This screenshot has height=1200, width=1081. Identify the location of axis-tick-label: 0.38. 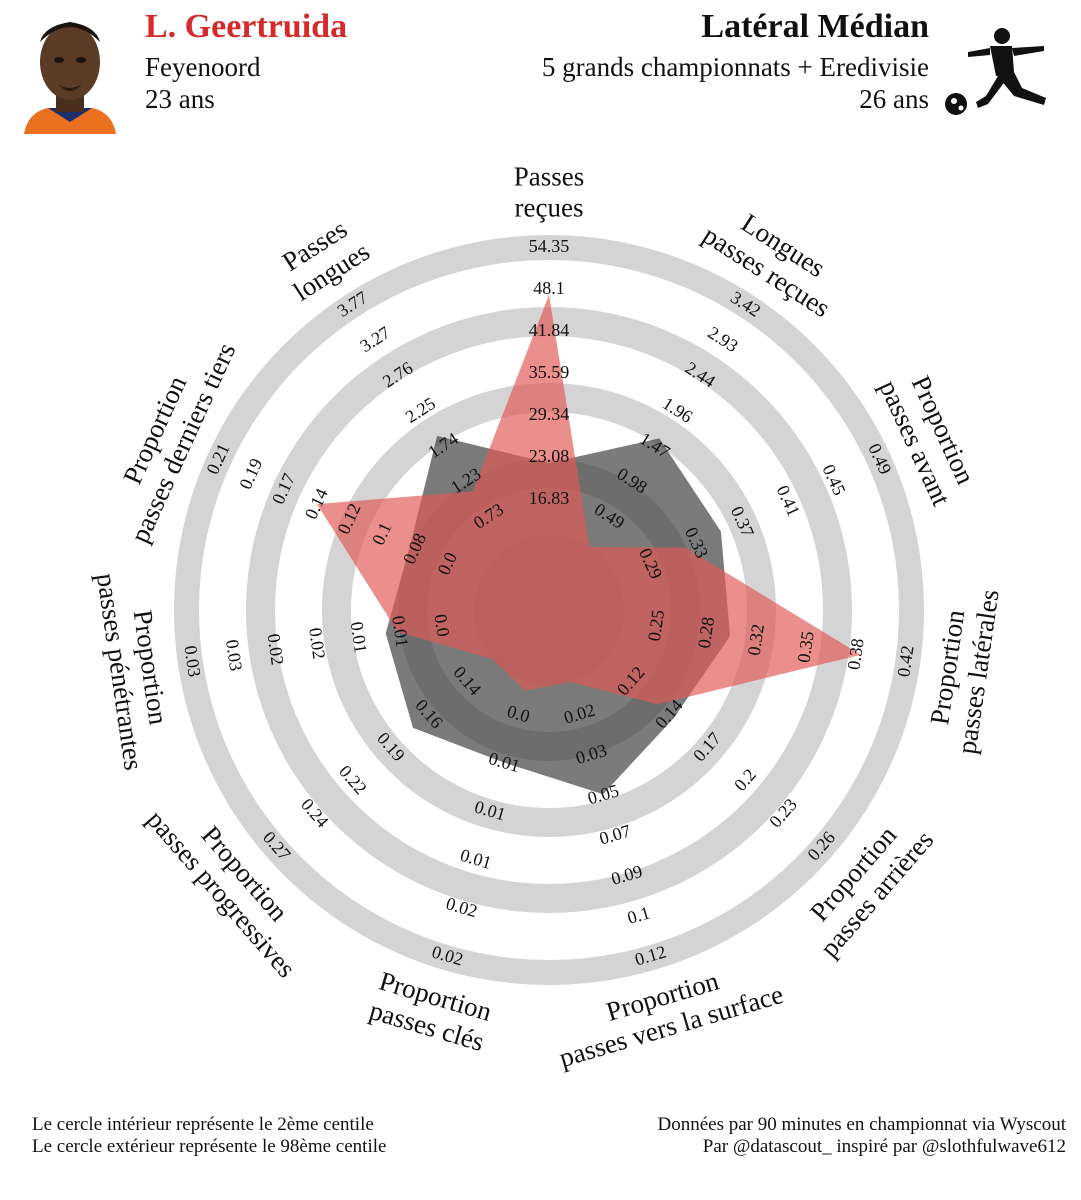
(855, 654).